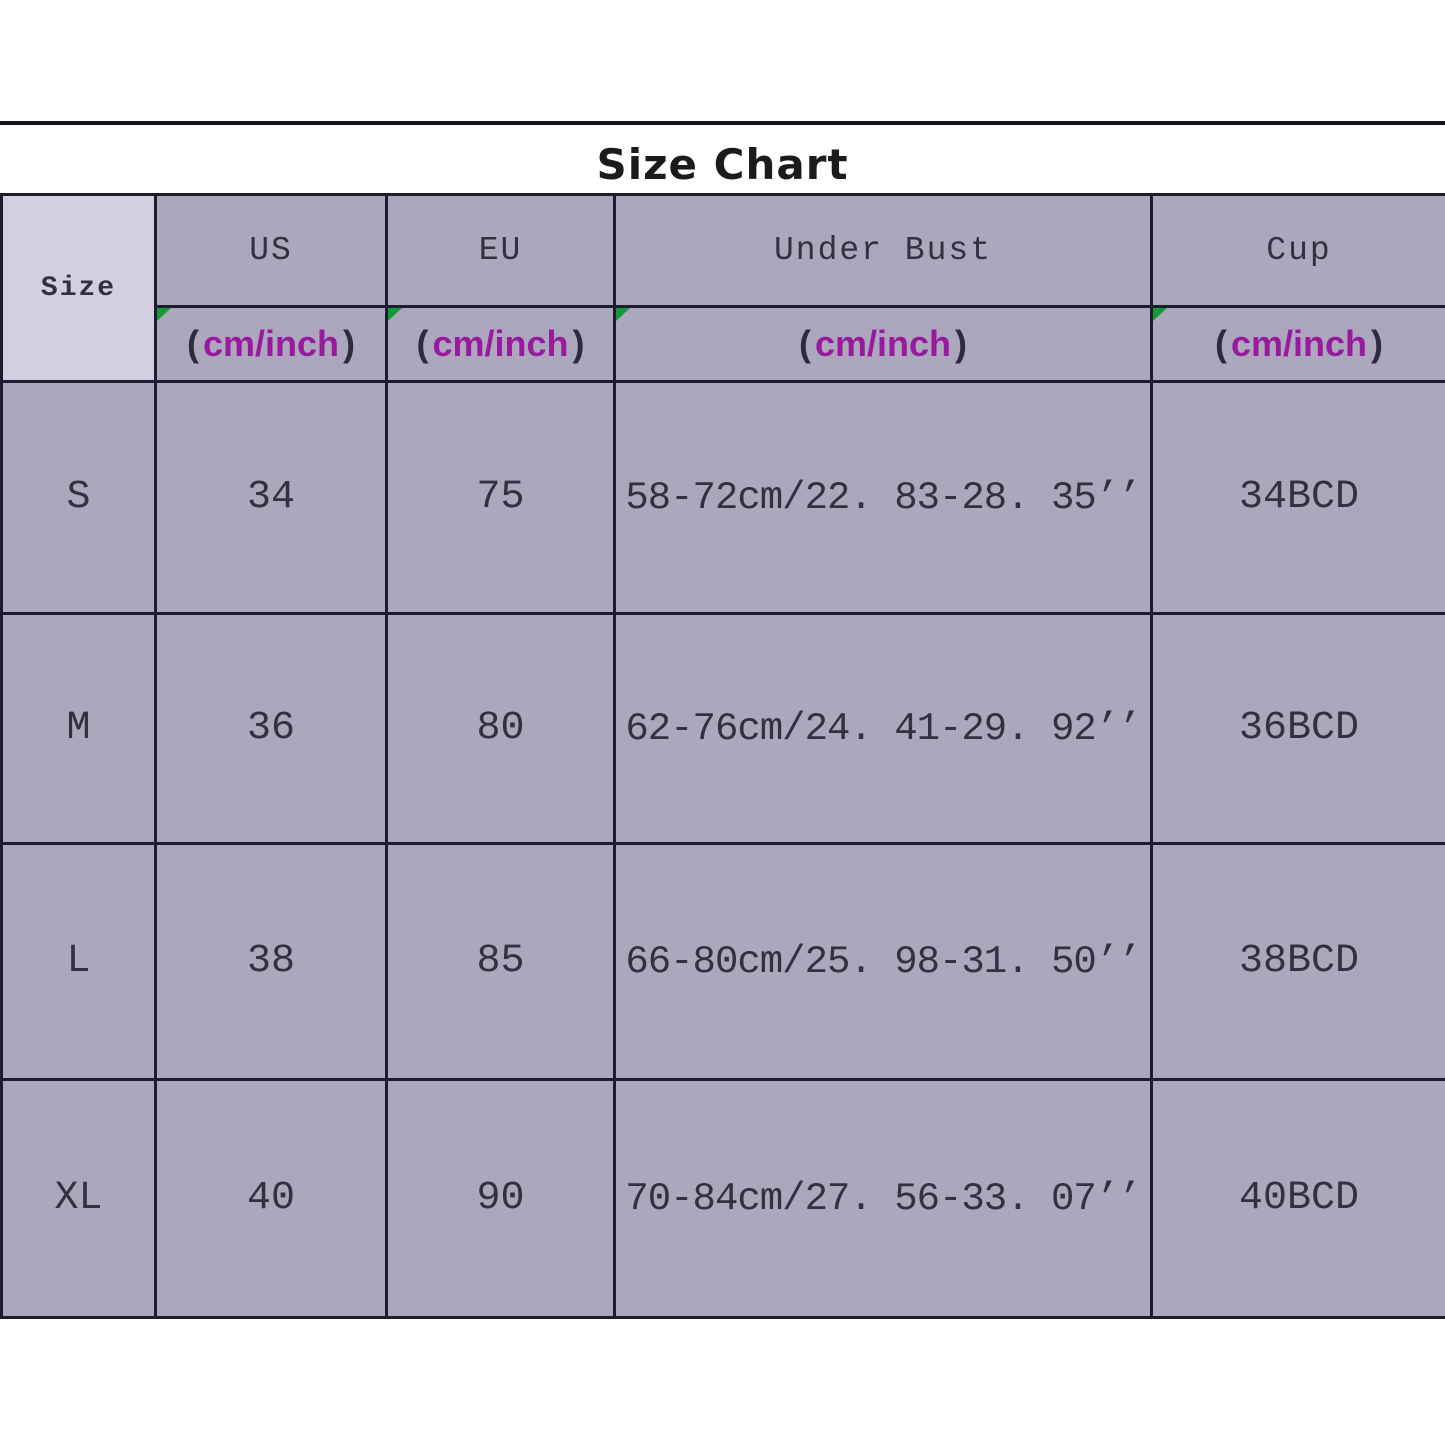  I want to click on header-cup-cell: Cup, so click(1297, 250).